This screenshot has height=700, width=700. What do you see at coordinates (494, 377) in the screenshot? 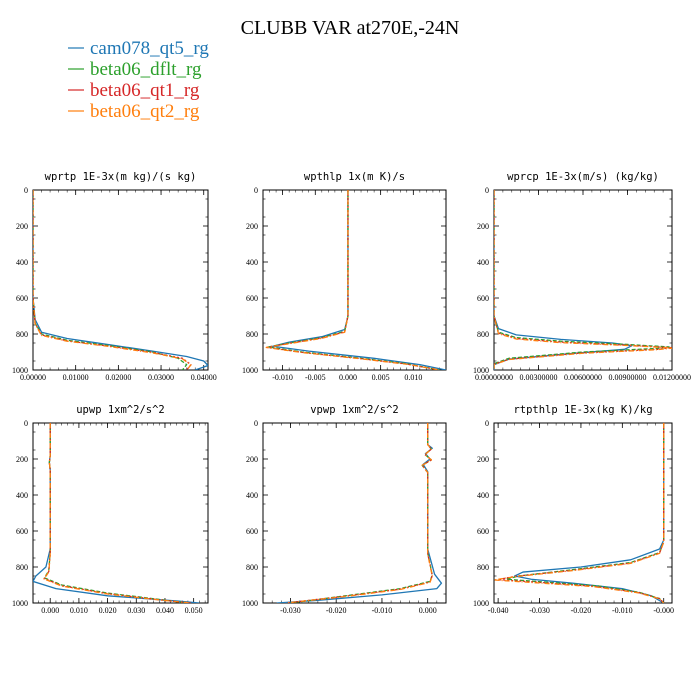
I see `x-tick-label: 0.00000000` at bounding box center [494, 377].